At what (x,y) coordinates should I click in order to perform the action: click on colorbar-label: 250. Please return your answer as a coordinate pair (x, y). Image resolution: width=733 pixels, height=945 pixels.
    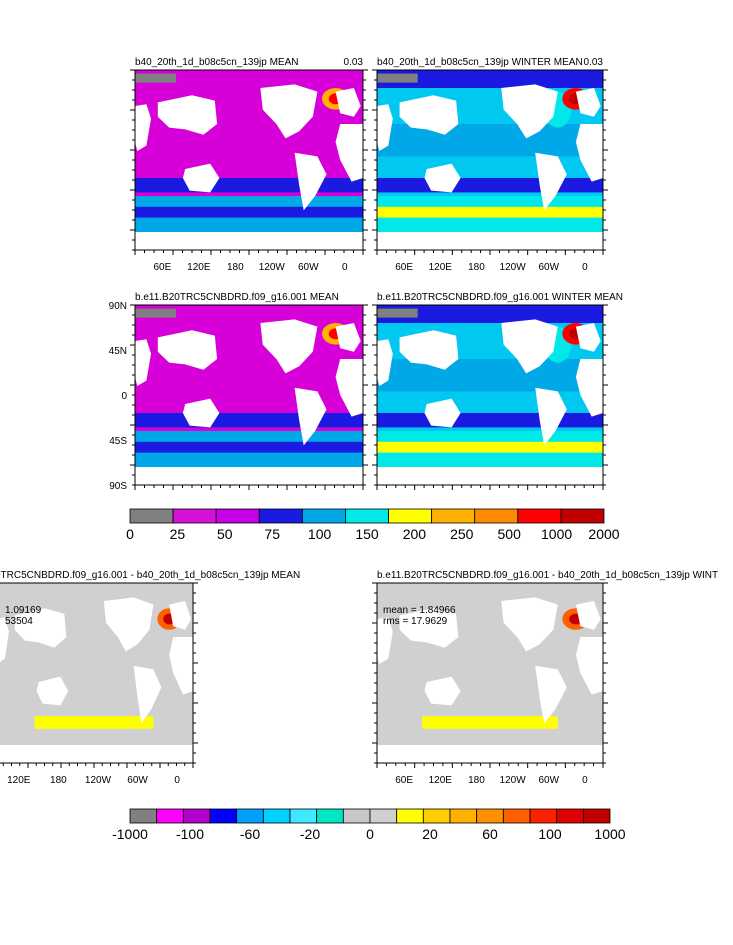
    Looking at the image, I should click on (462, 534).